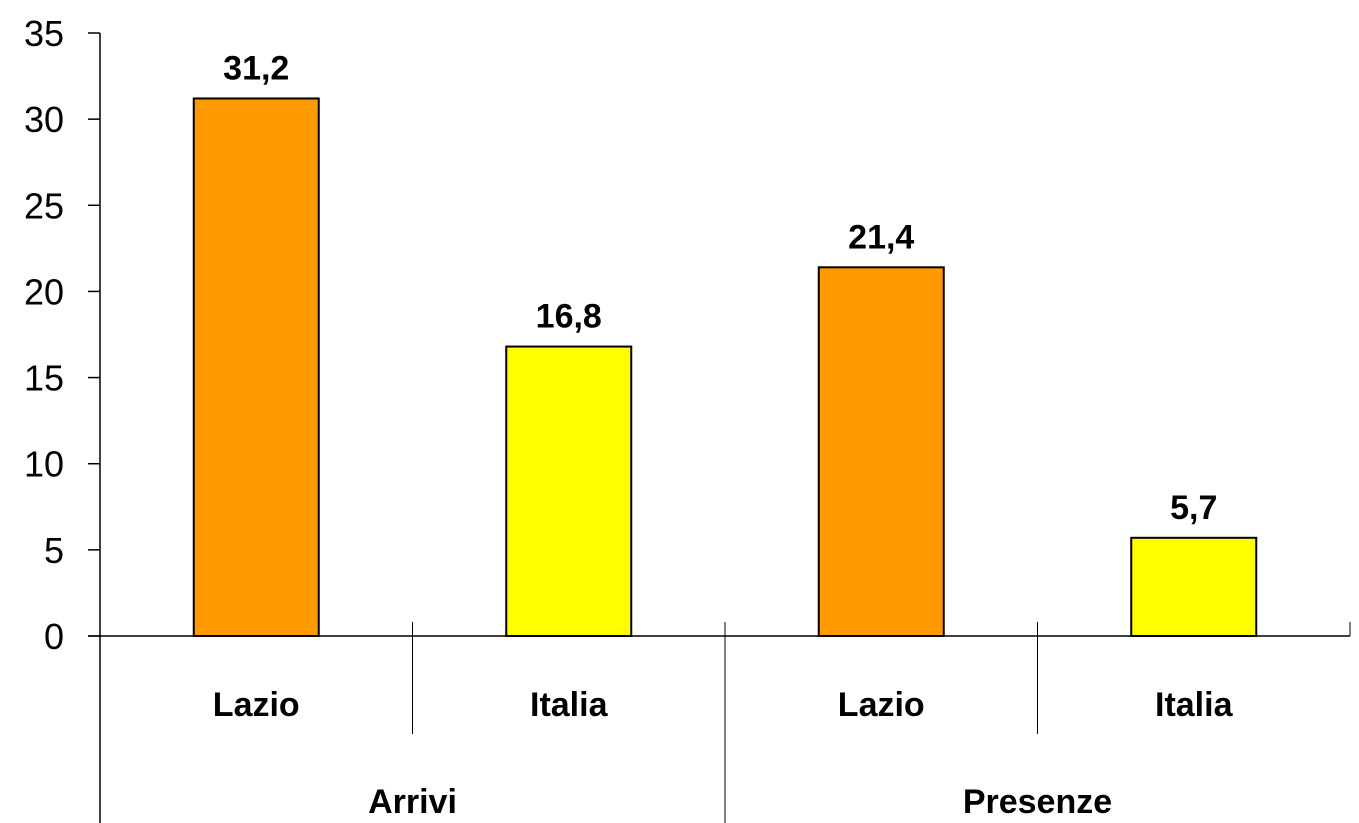 This screenshot has height=823, width=1359. What do you see at coordinates (54, 550) in the screenshot?
I see `y-tick-label: 5` at bounding box center [54, 550].